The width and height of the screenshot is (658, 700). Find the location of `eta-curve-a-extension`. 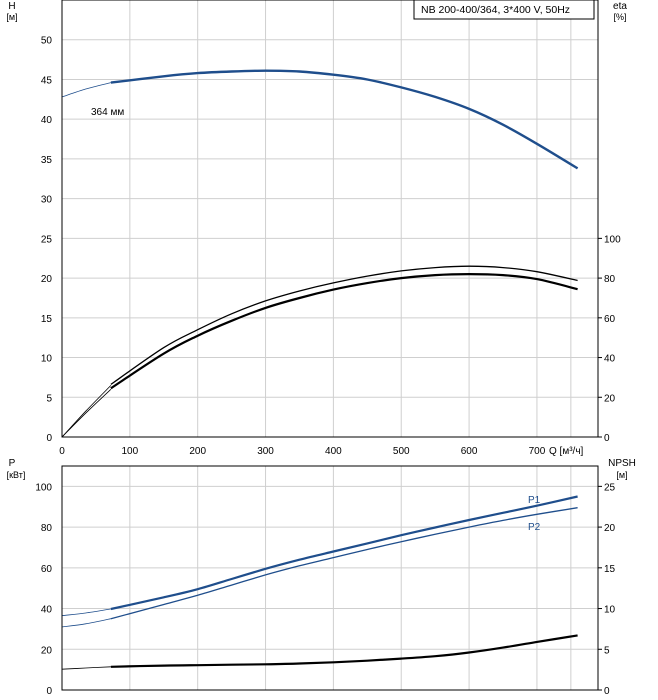

eta-curve-a-extension is located at coordinates (86, 413).